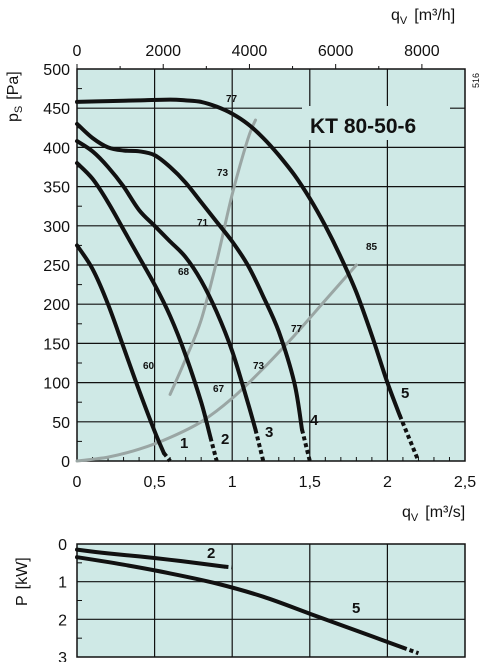 The image size is (501, 662). Describe the element at coordinates (56, 384) in the screenshot. I see `y-tick-label: 100` at that location.